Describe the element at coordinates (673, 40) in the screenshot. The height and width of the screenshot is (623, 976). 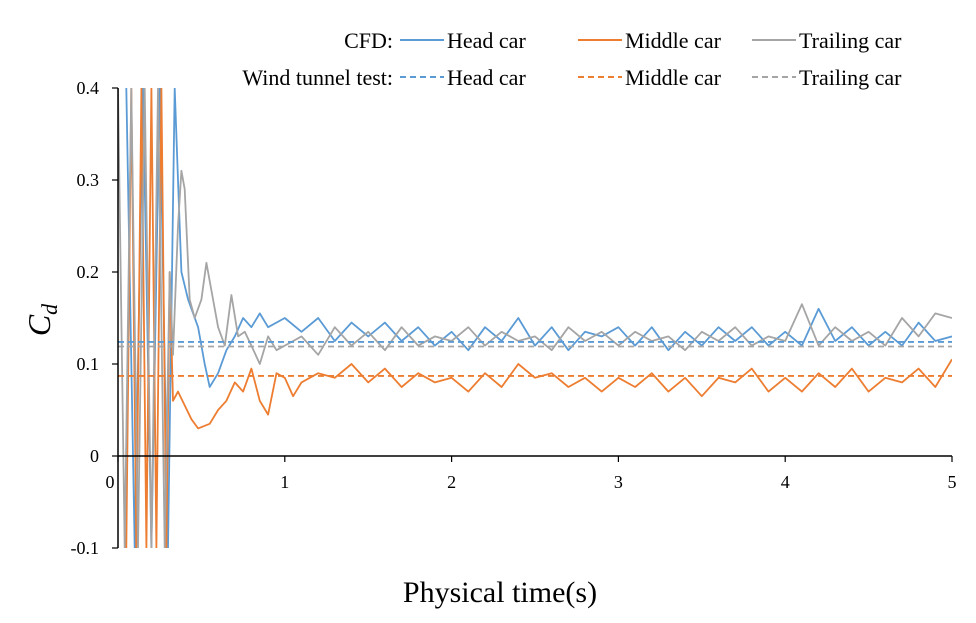
I see `legend-cfd-middle-car-label: Middle car` at that location.